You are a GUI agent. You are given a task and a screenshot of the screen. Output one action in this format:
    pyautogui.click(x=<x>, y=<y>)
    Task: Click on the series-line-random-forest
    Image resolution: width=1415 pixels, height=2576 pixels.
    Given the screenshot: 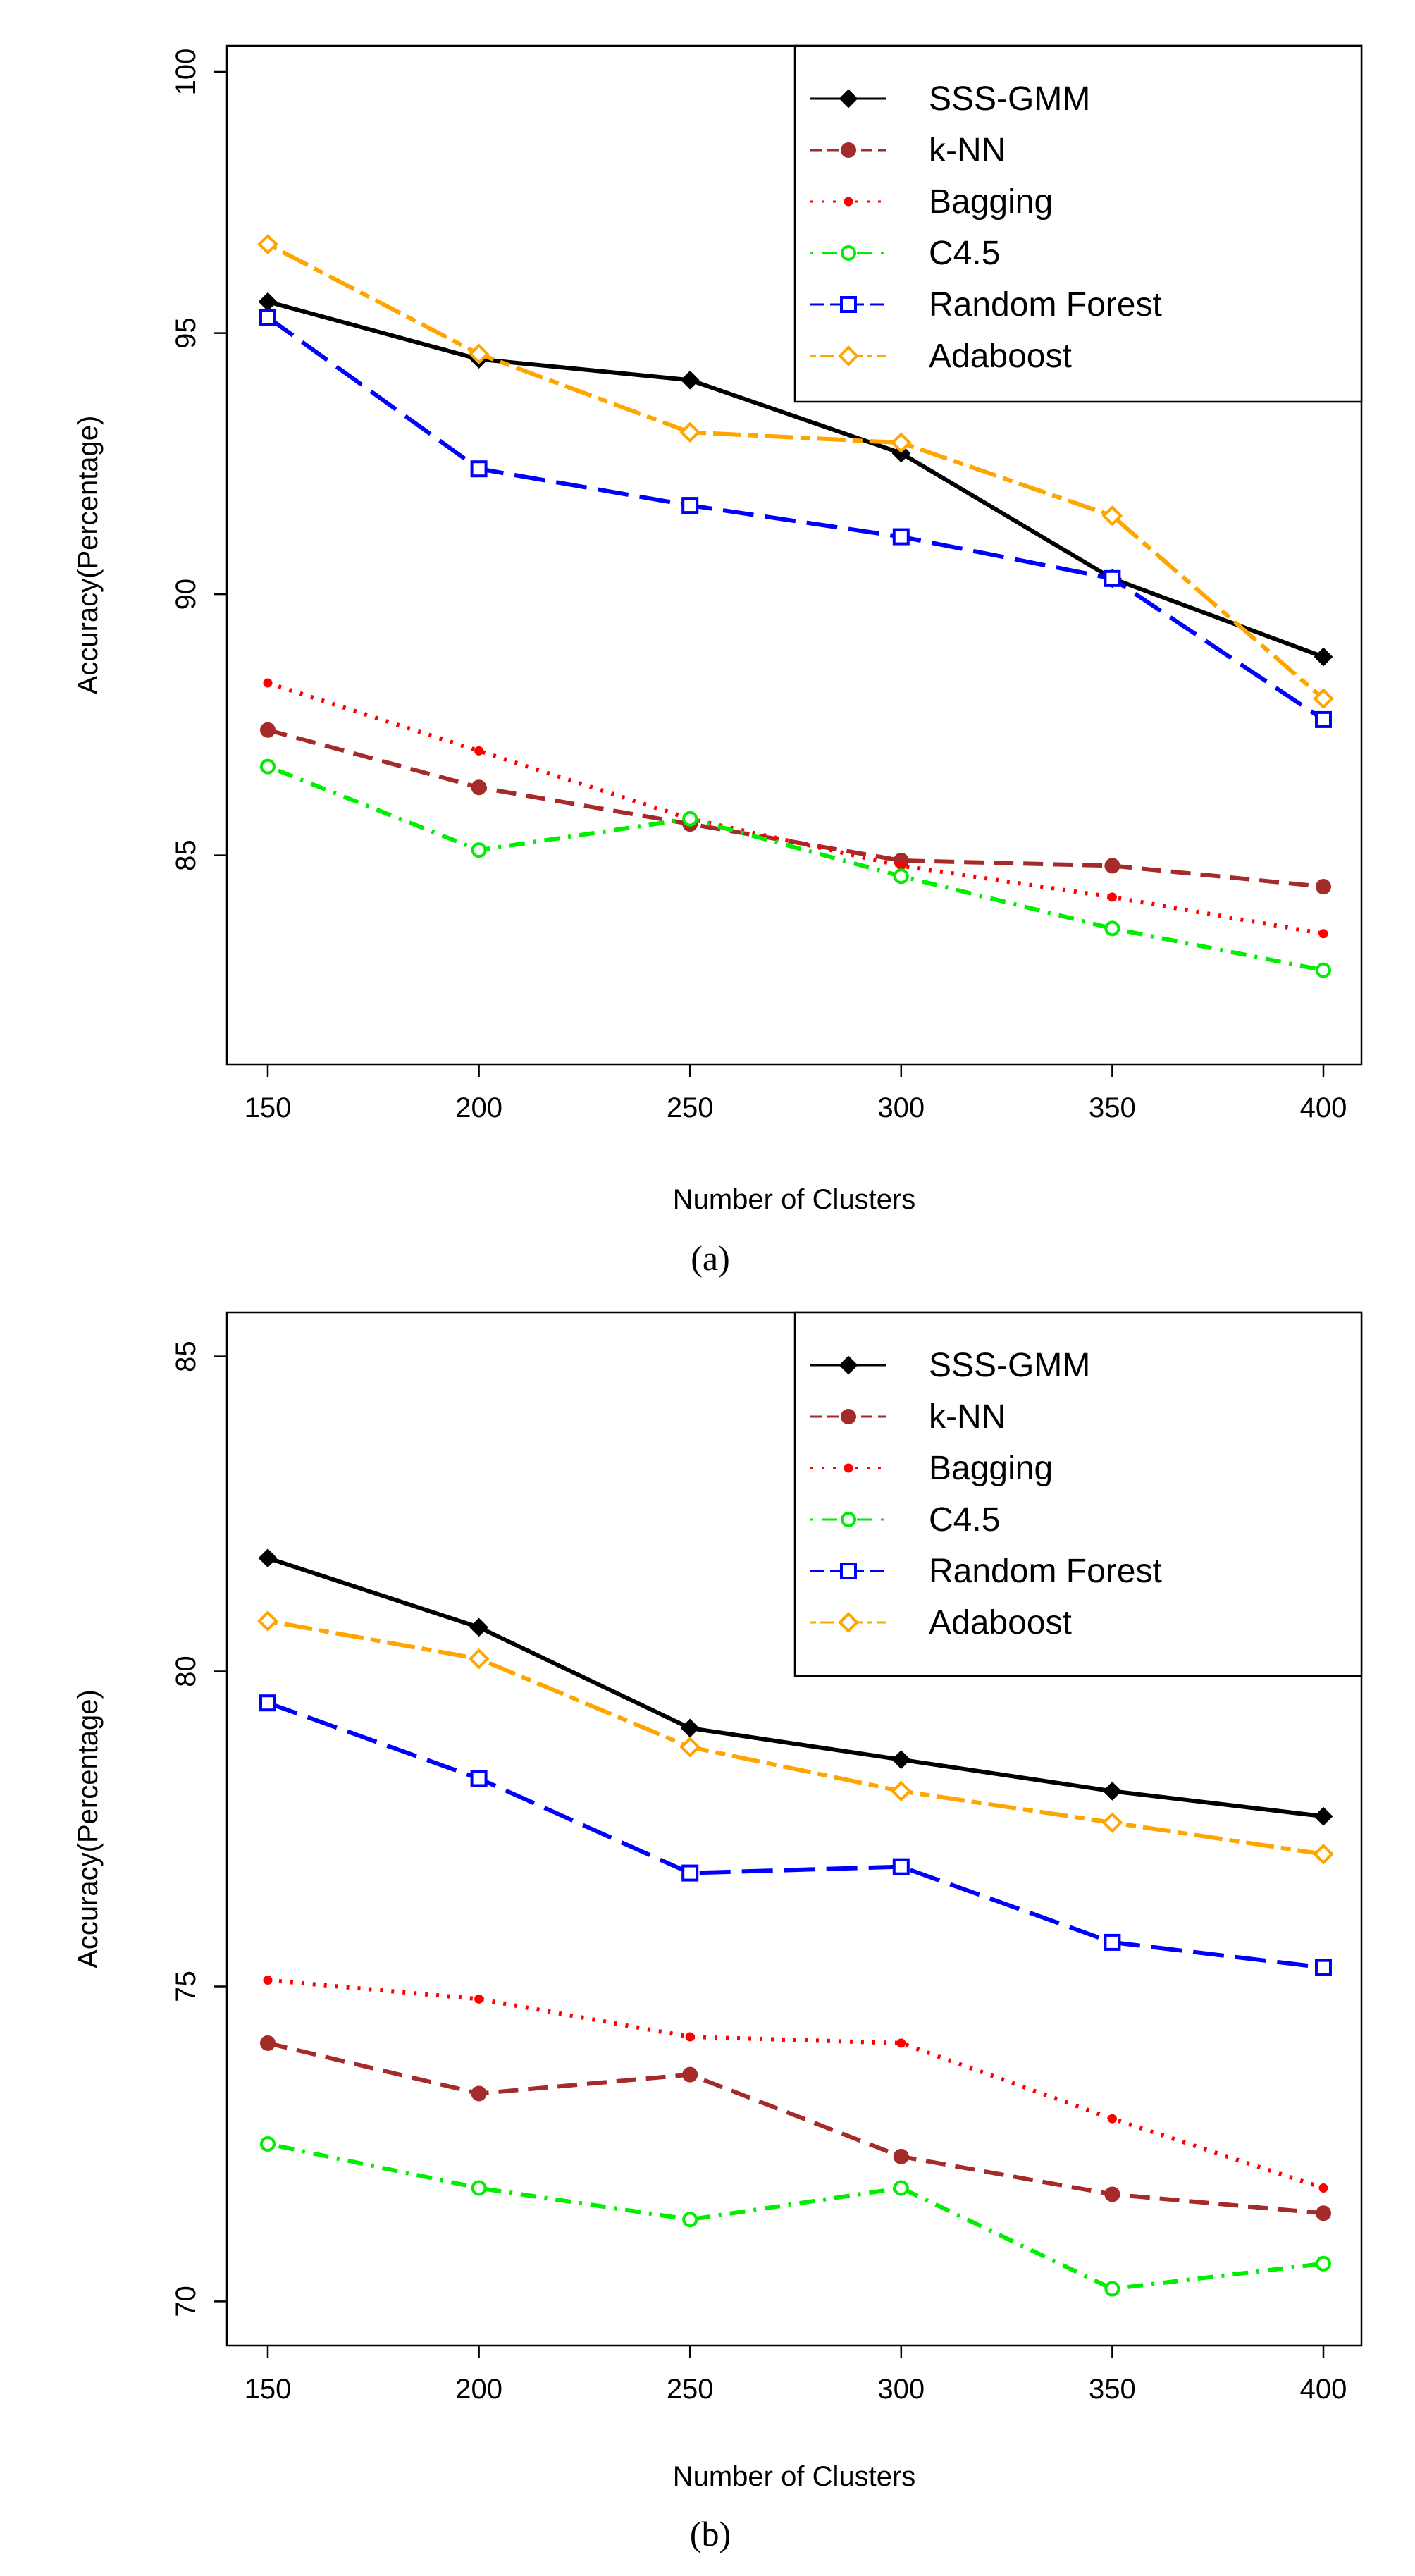 What is the action you would take?
    pyautogui.click(x=795, y=1836)
    